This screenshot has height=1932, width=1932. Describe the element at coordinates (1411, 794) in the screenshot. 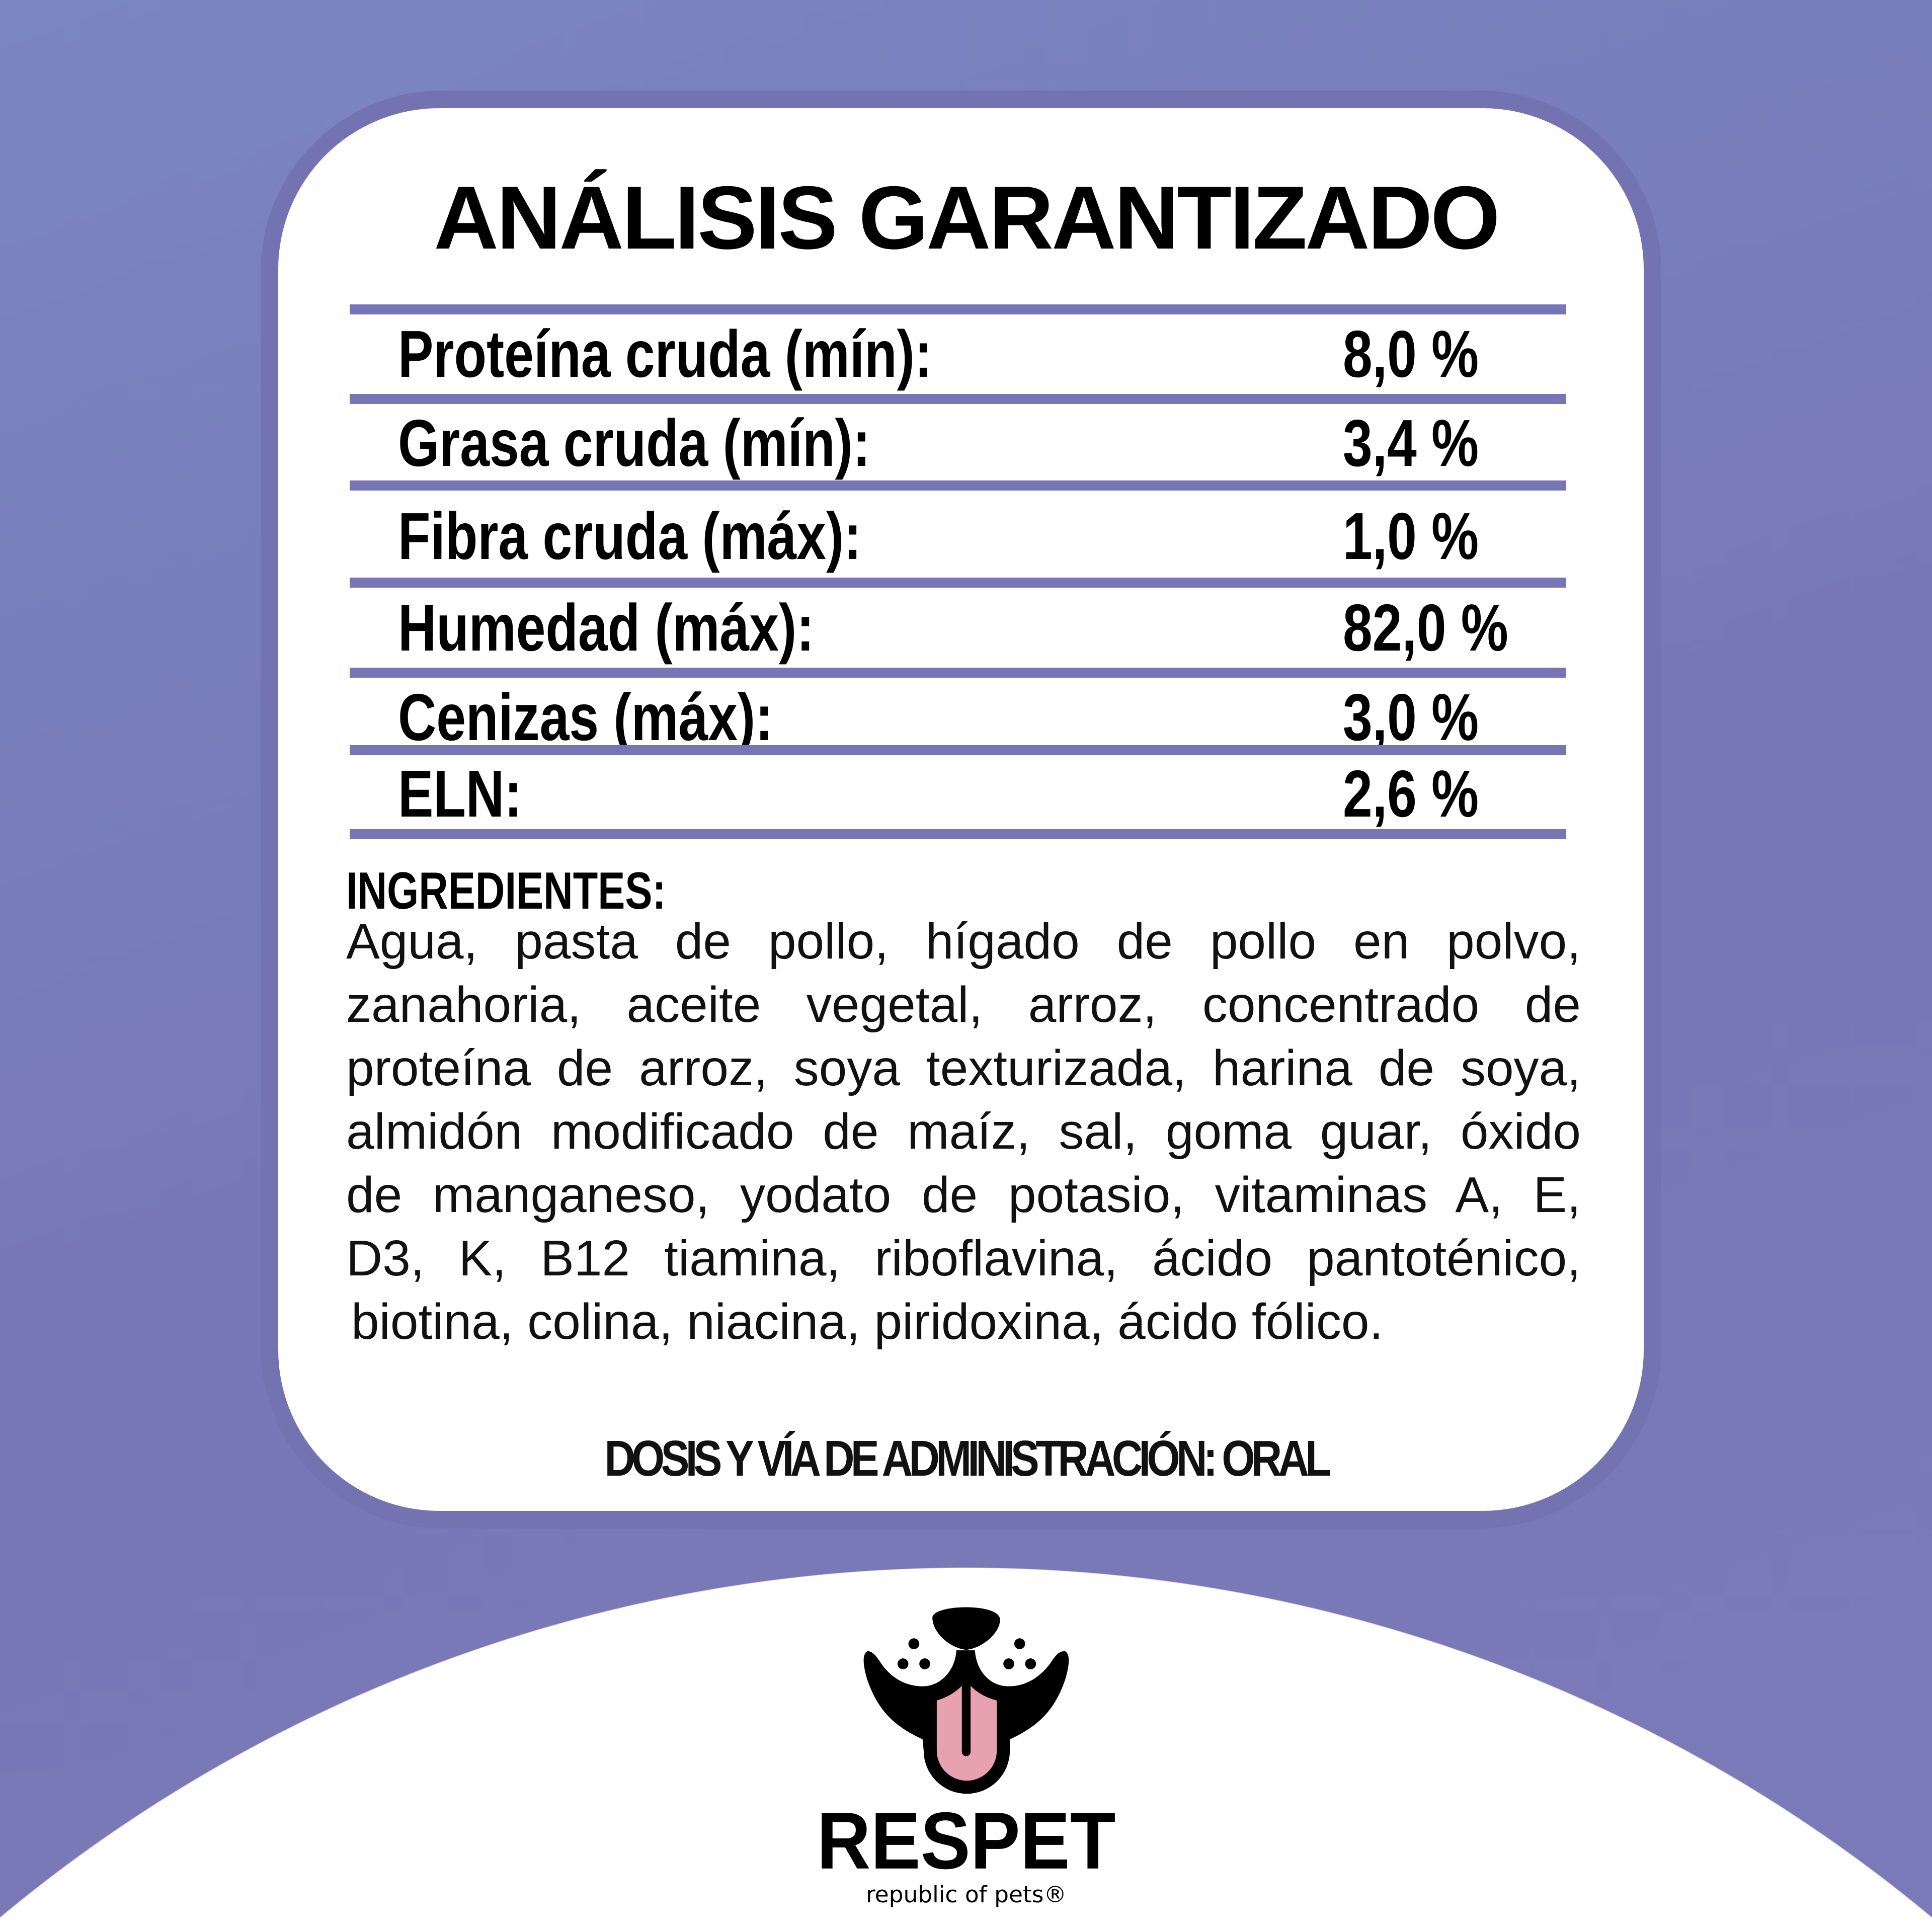

I see `row-value-eln: 2,6 %` at that location.